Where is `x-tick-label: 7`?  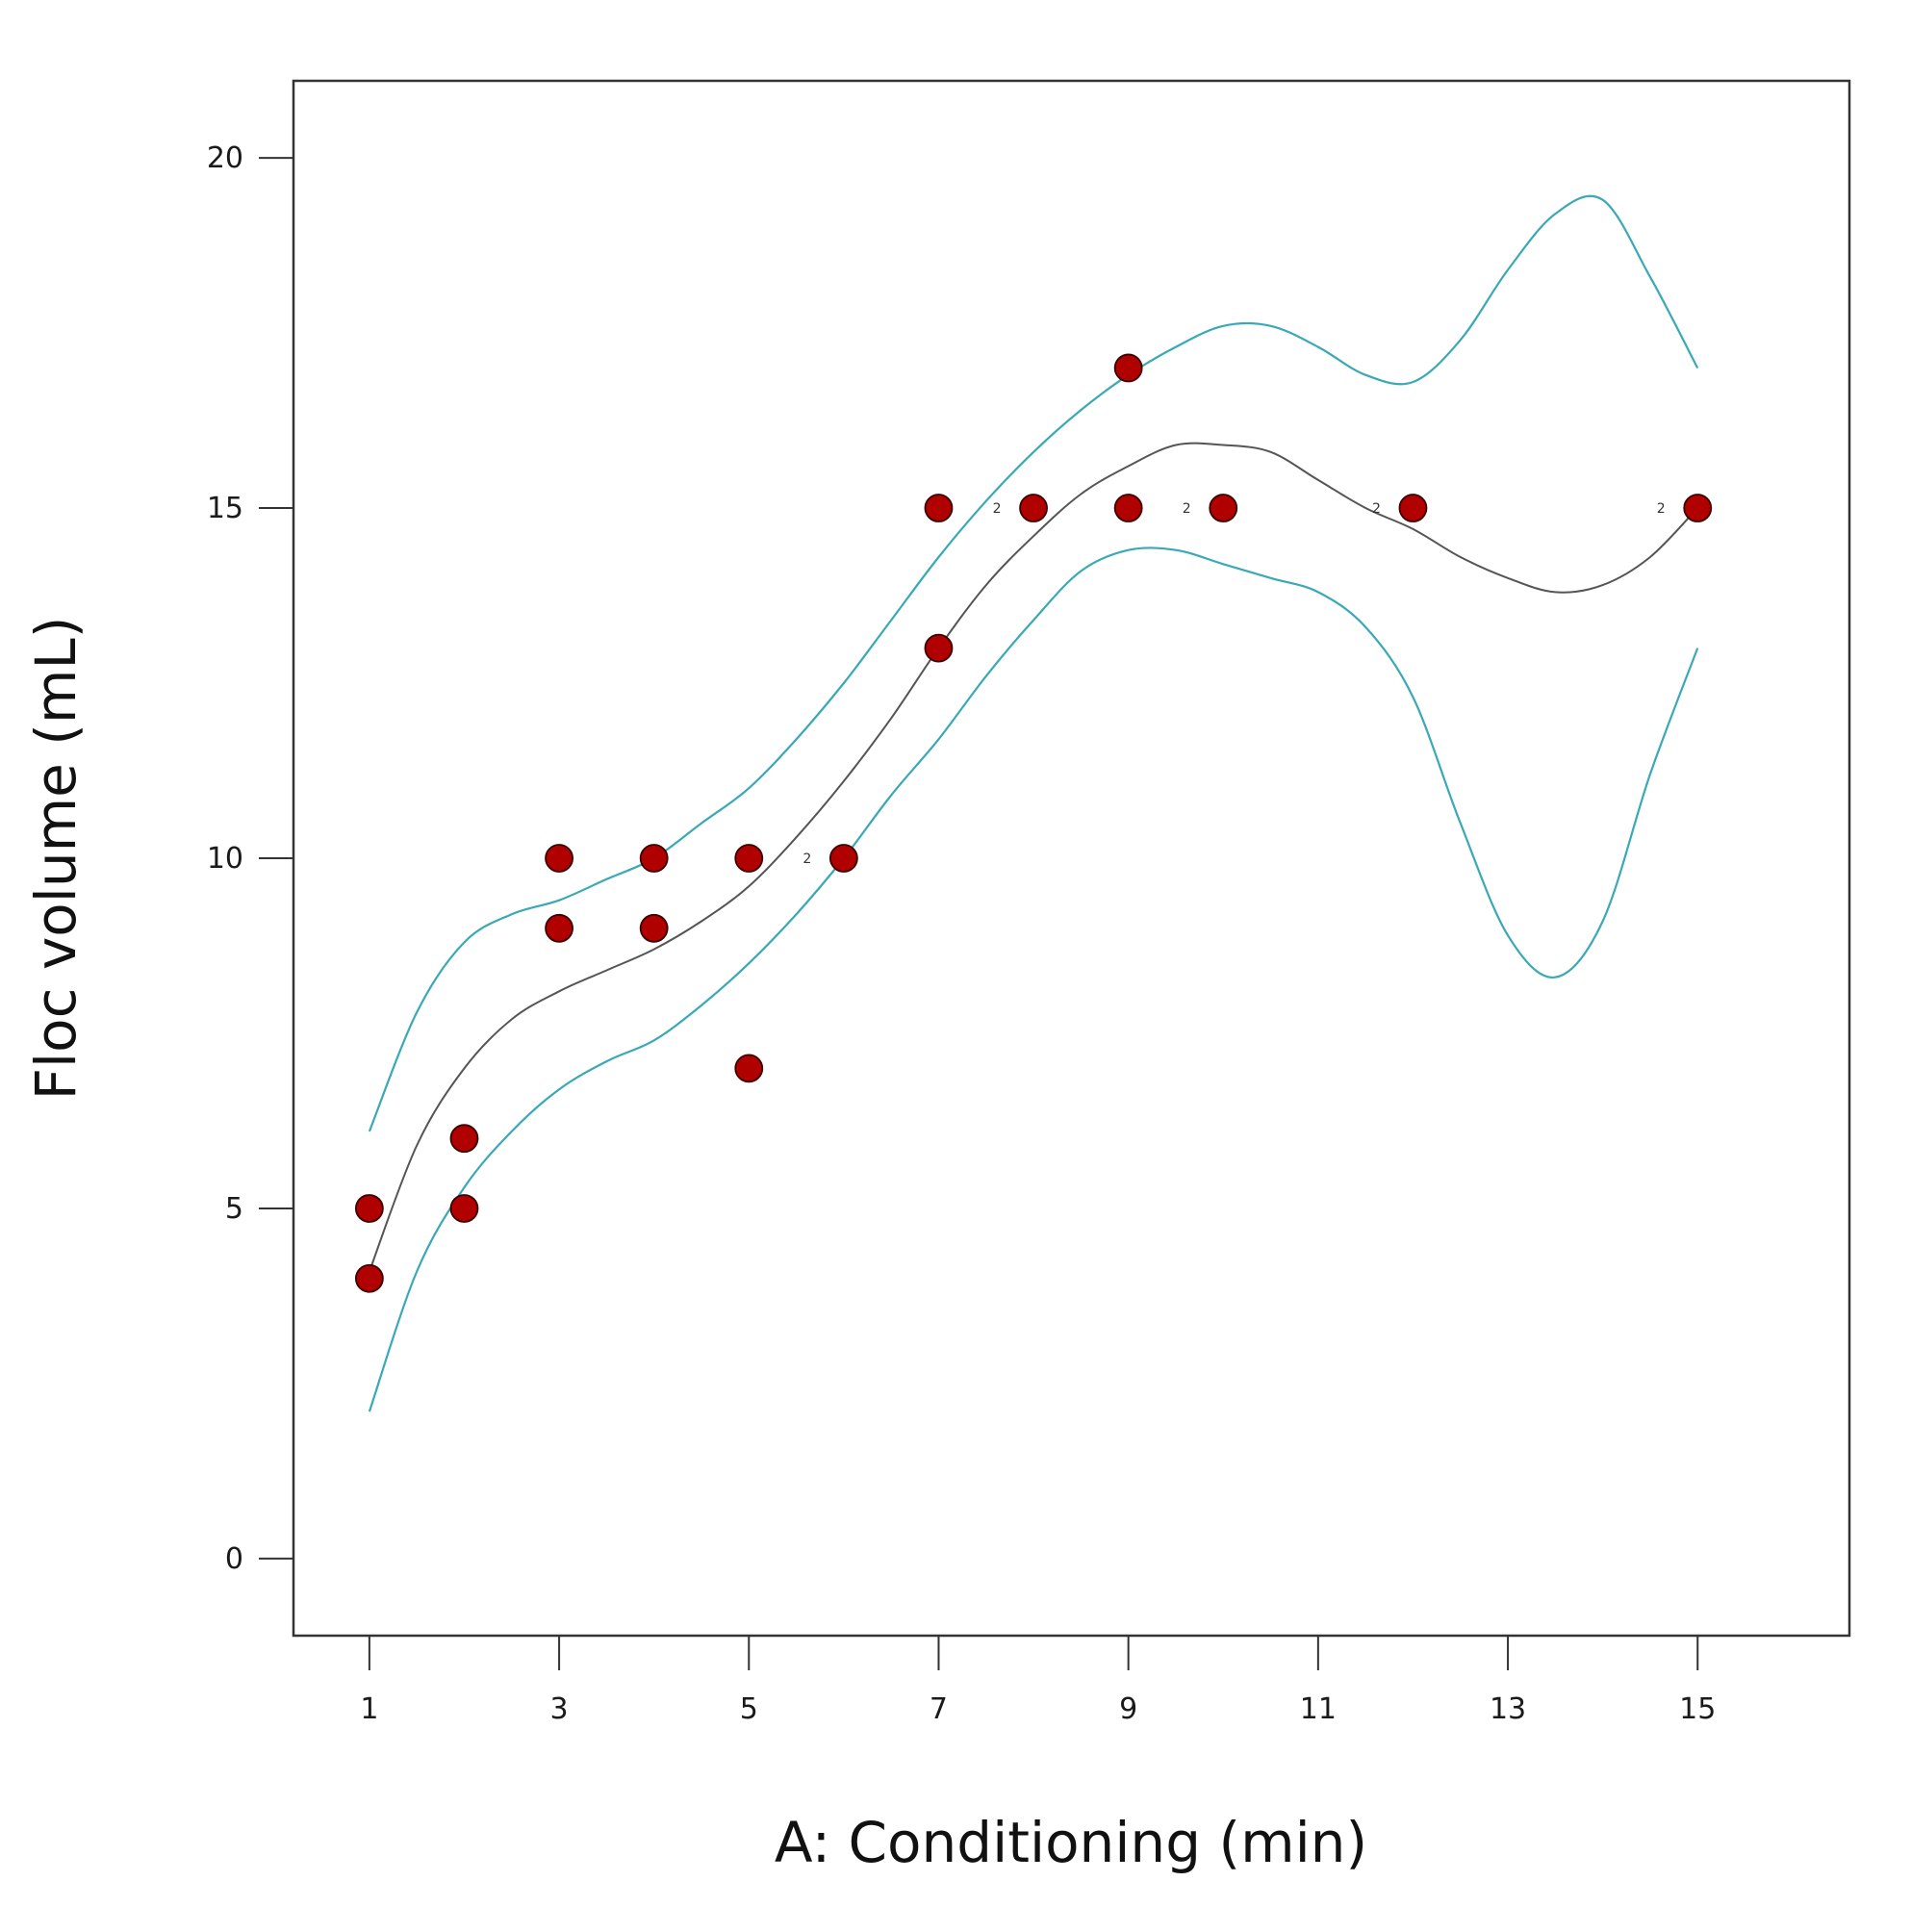 x-tick-label: 7 is located at coordinates (939, 1709).